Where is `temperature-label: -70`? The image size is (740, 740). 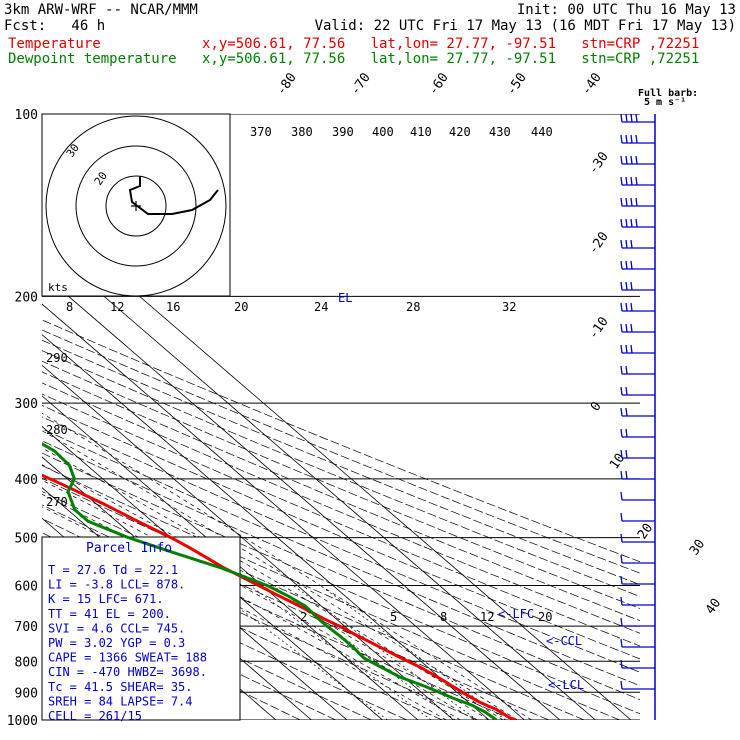 temperature-label: -70 is located at coordinates (361, 84).